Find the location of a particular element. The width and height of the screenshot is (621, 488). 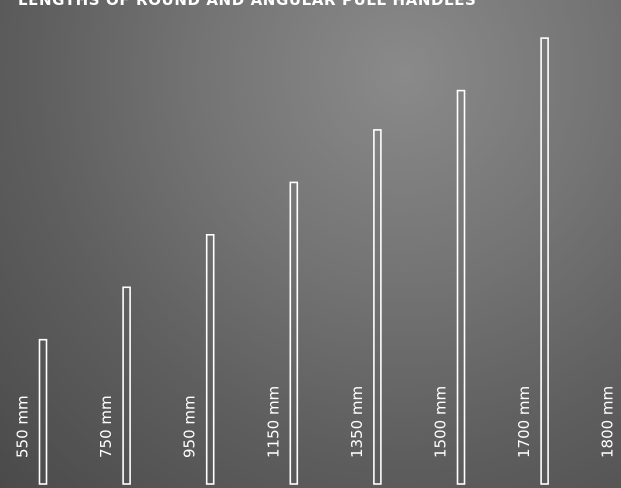

handle-length-label: 550 mm is located at coordinates (23, 426).